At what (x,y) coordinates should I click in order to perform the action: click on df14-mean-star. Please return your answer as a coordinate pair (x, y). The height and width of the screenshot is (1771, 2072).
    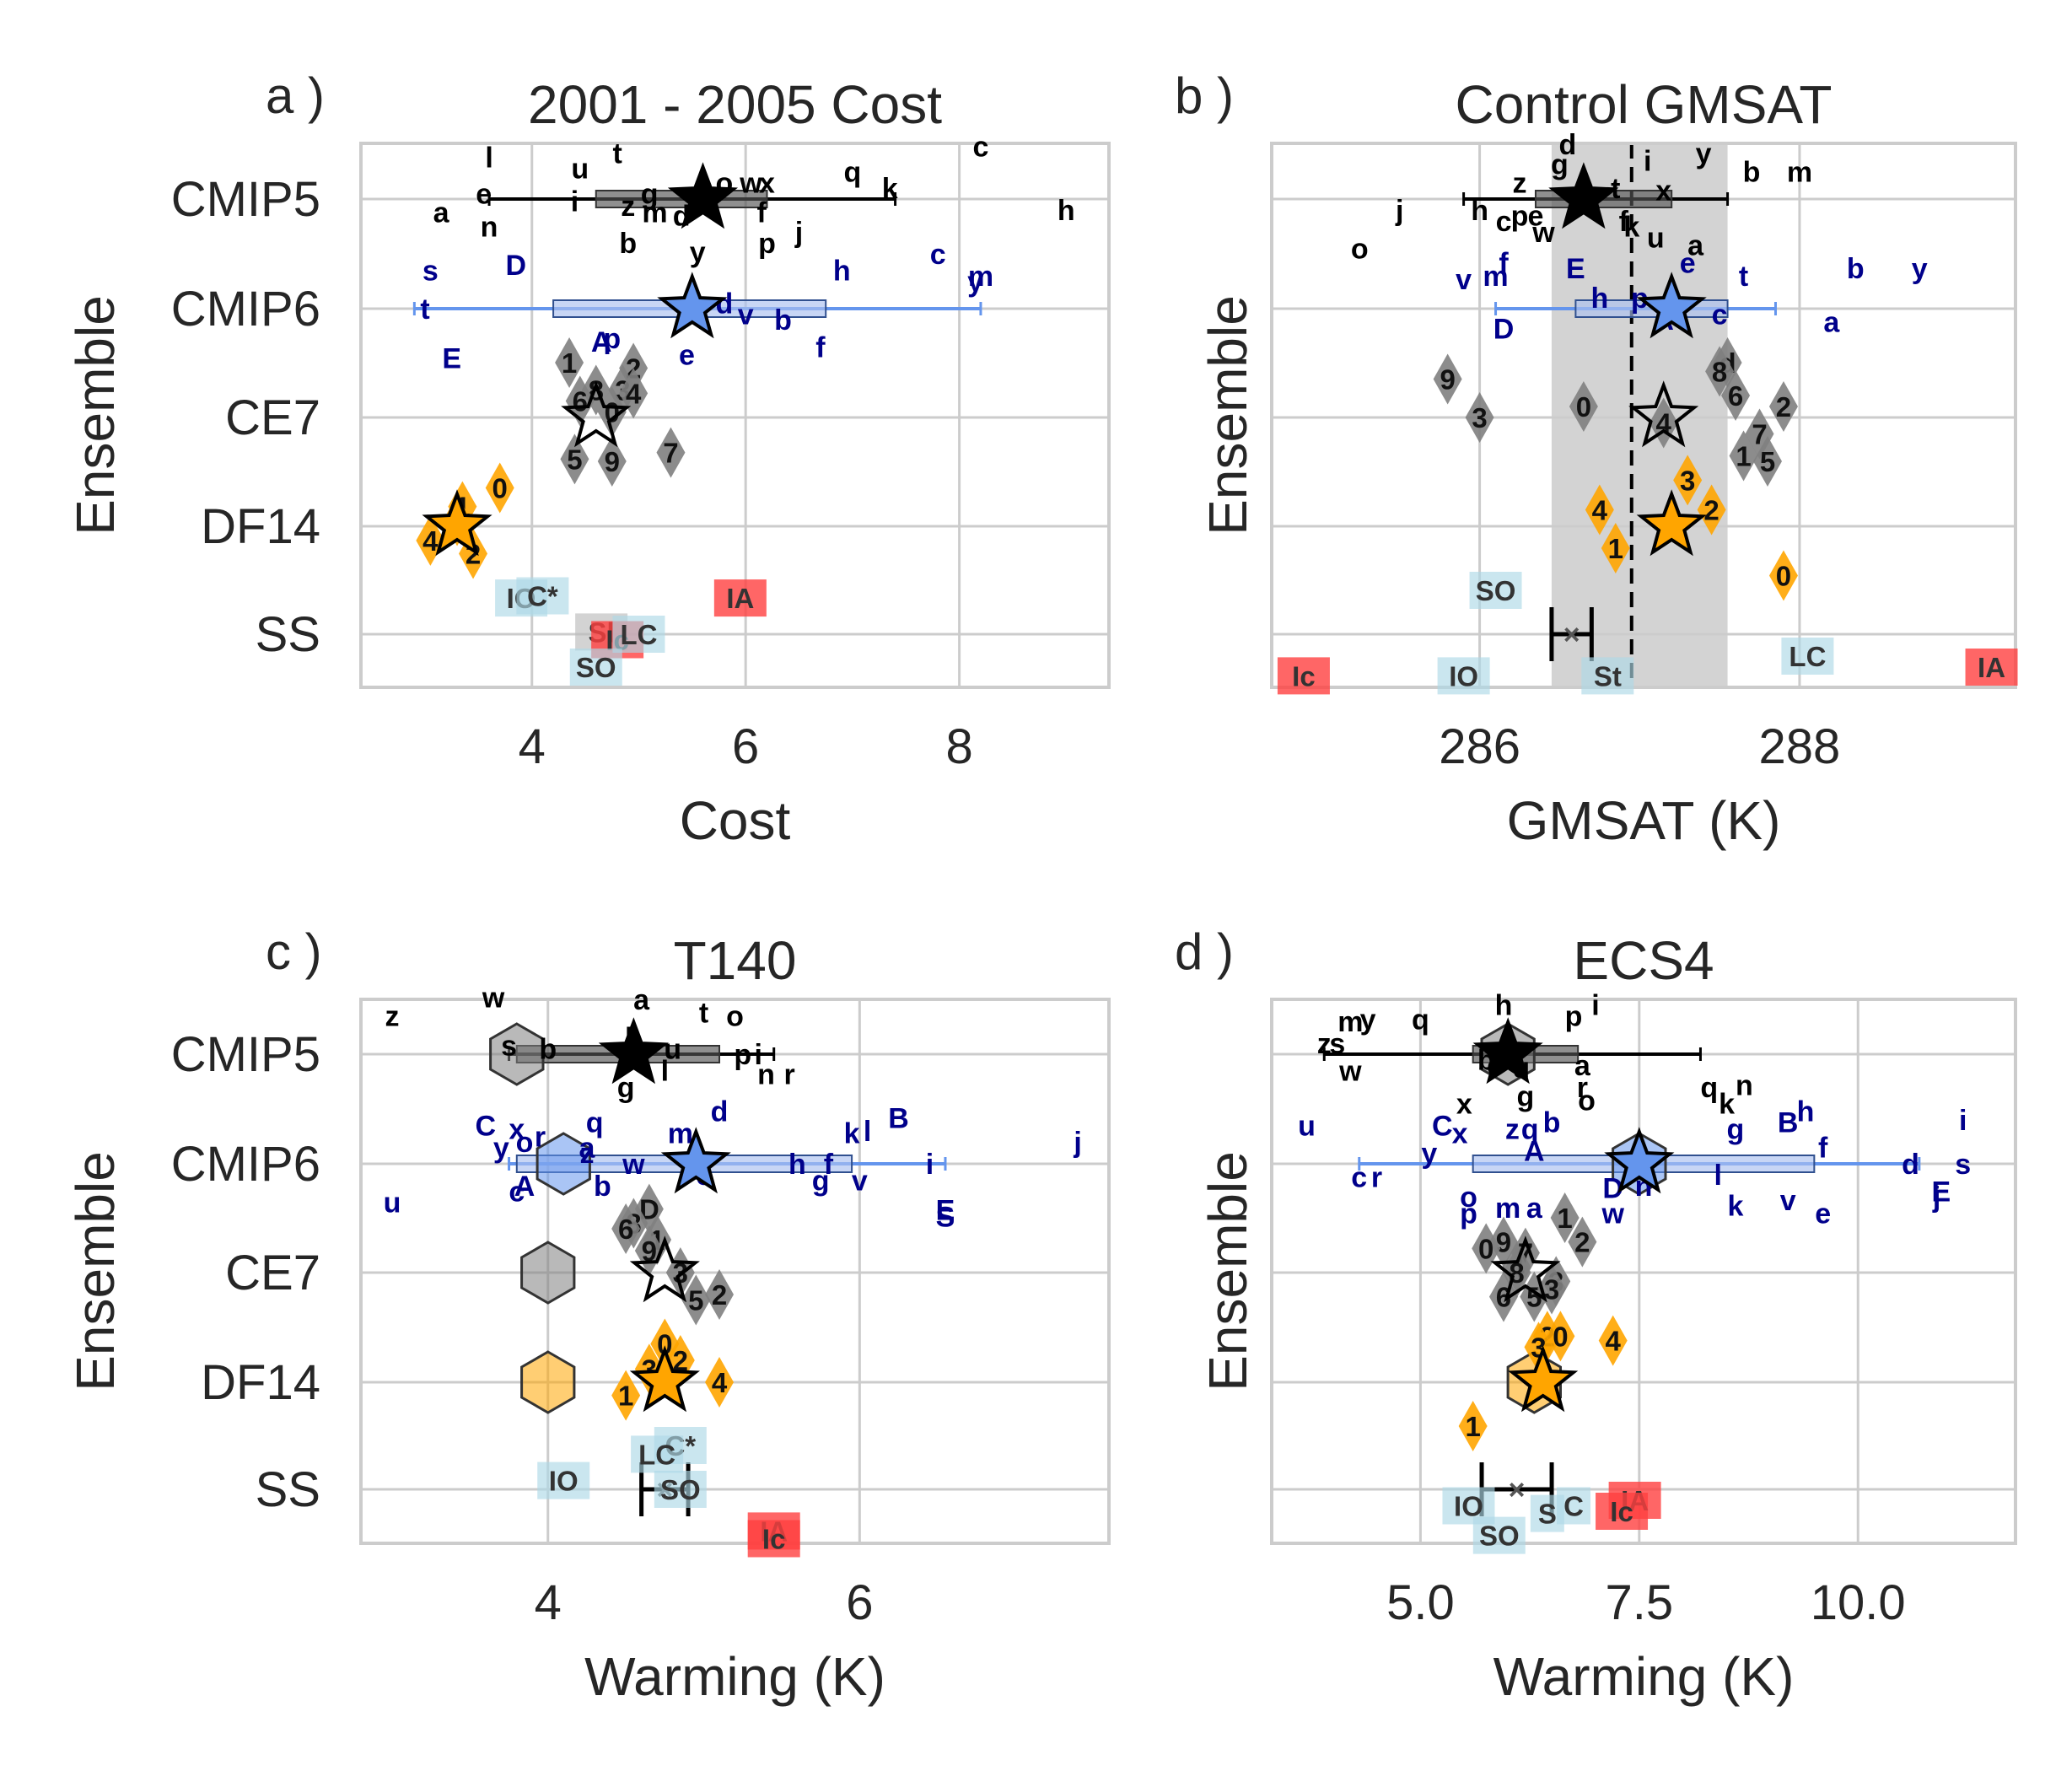
    Looking at the image, I should click on (664, 1379).